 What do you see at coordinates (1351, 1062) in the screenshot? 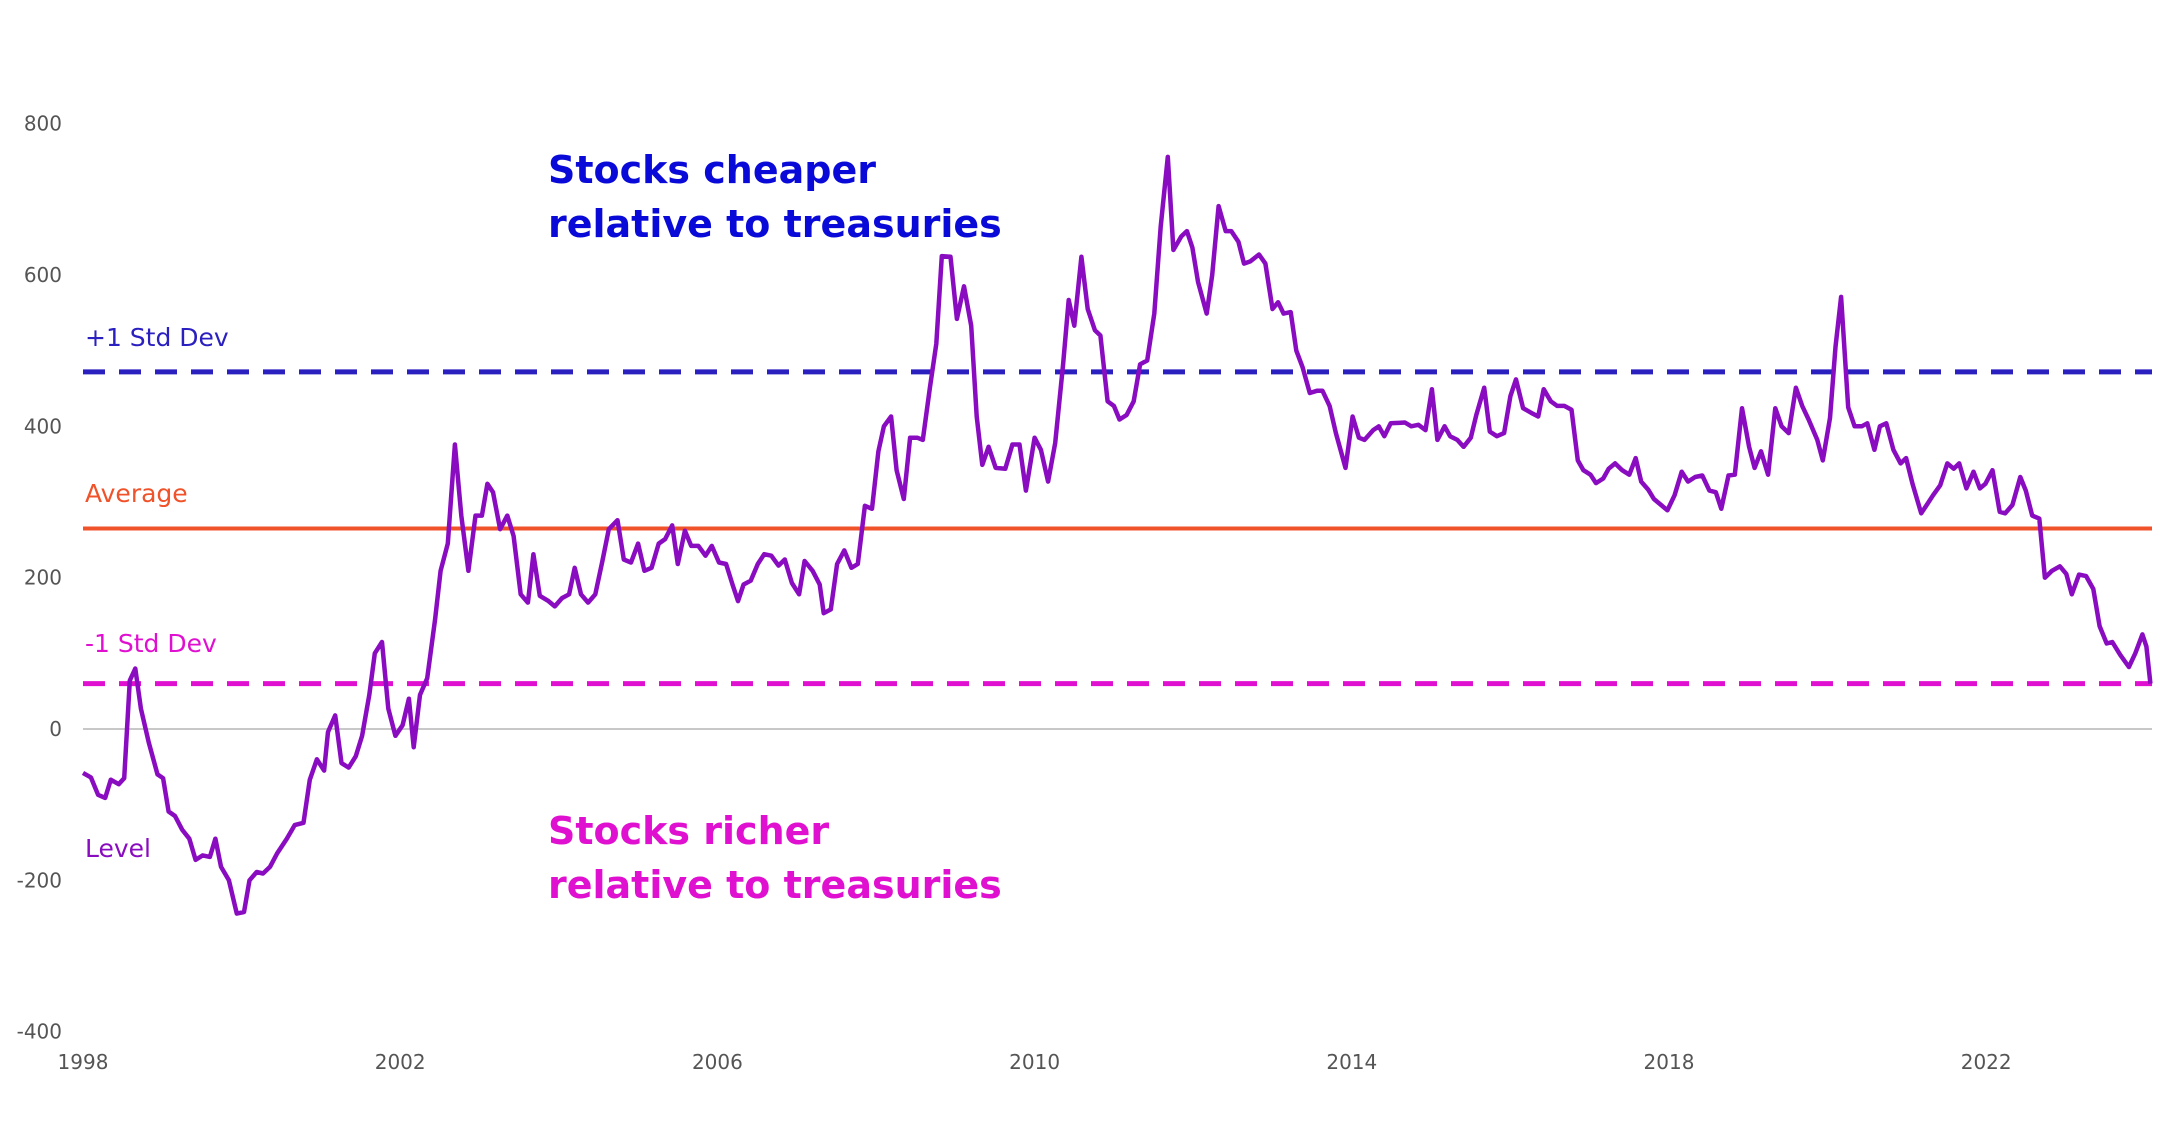
I see `x-tick-label: 2014` at bounding box center [1351, 1062].